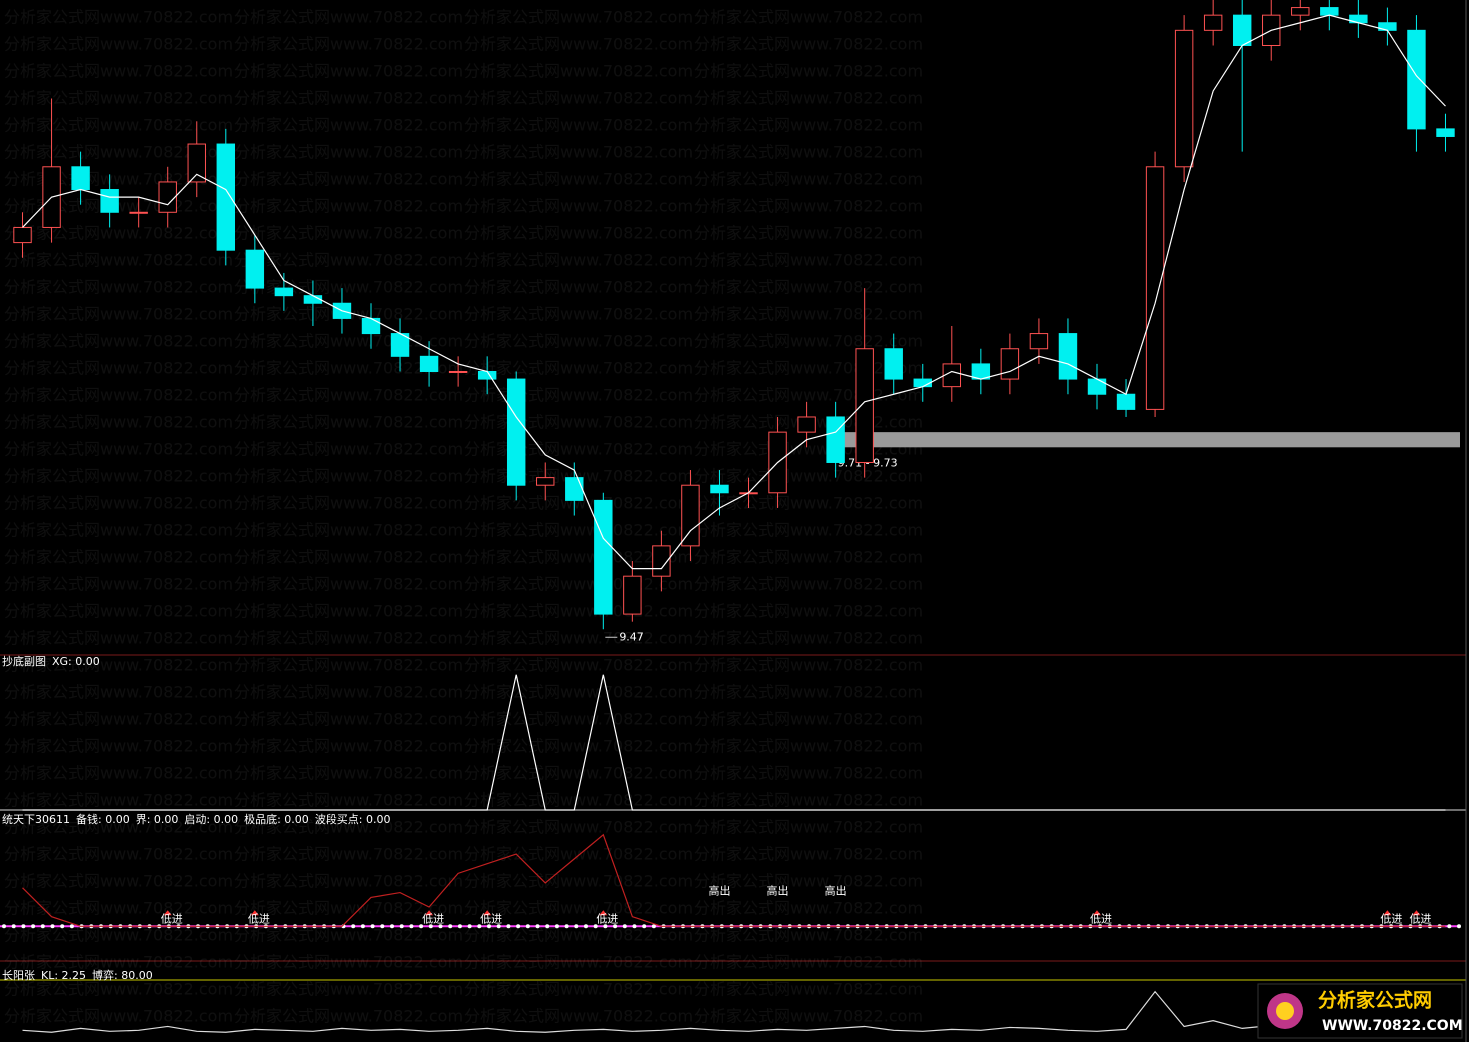 The image size is (1469, 1042). What do you see at coordinates (1392, 1026) in the screenshot?
I see `logo-url: WWW.70822.COM` at bounding box center [1392, 1026].